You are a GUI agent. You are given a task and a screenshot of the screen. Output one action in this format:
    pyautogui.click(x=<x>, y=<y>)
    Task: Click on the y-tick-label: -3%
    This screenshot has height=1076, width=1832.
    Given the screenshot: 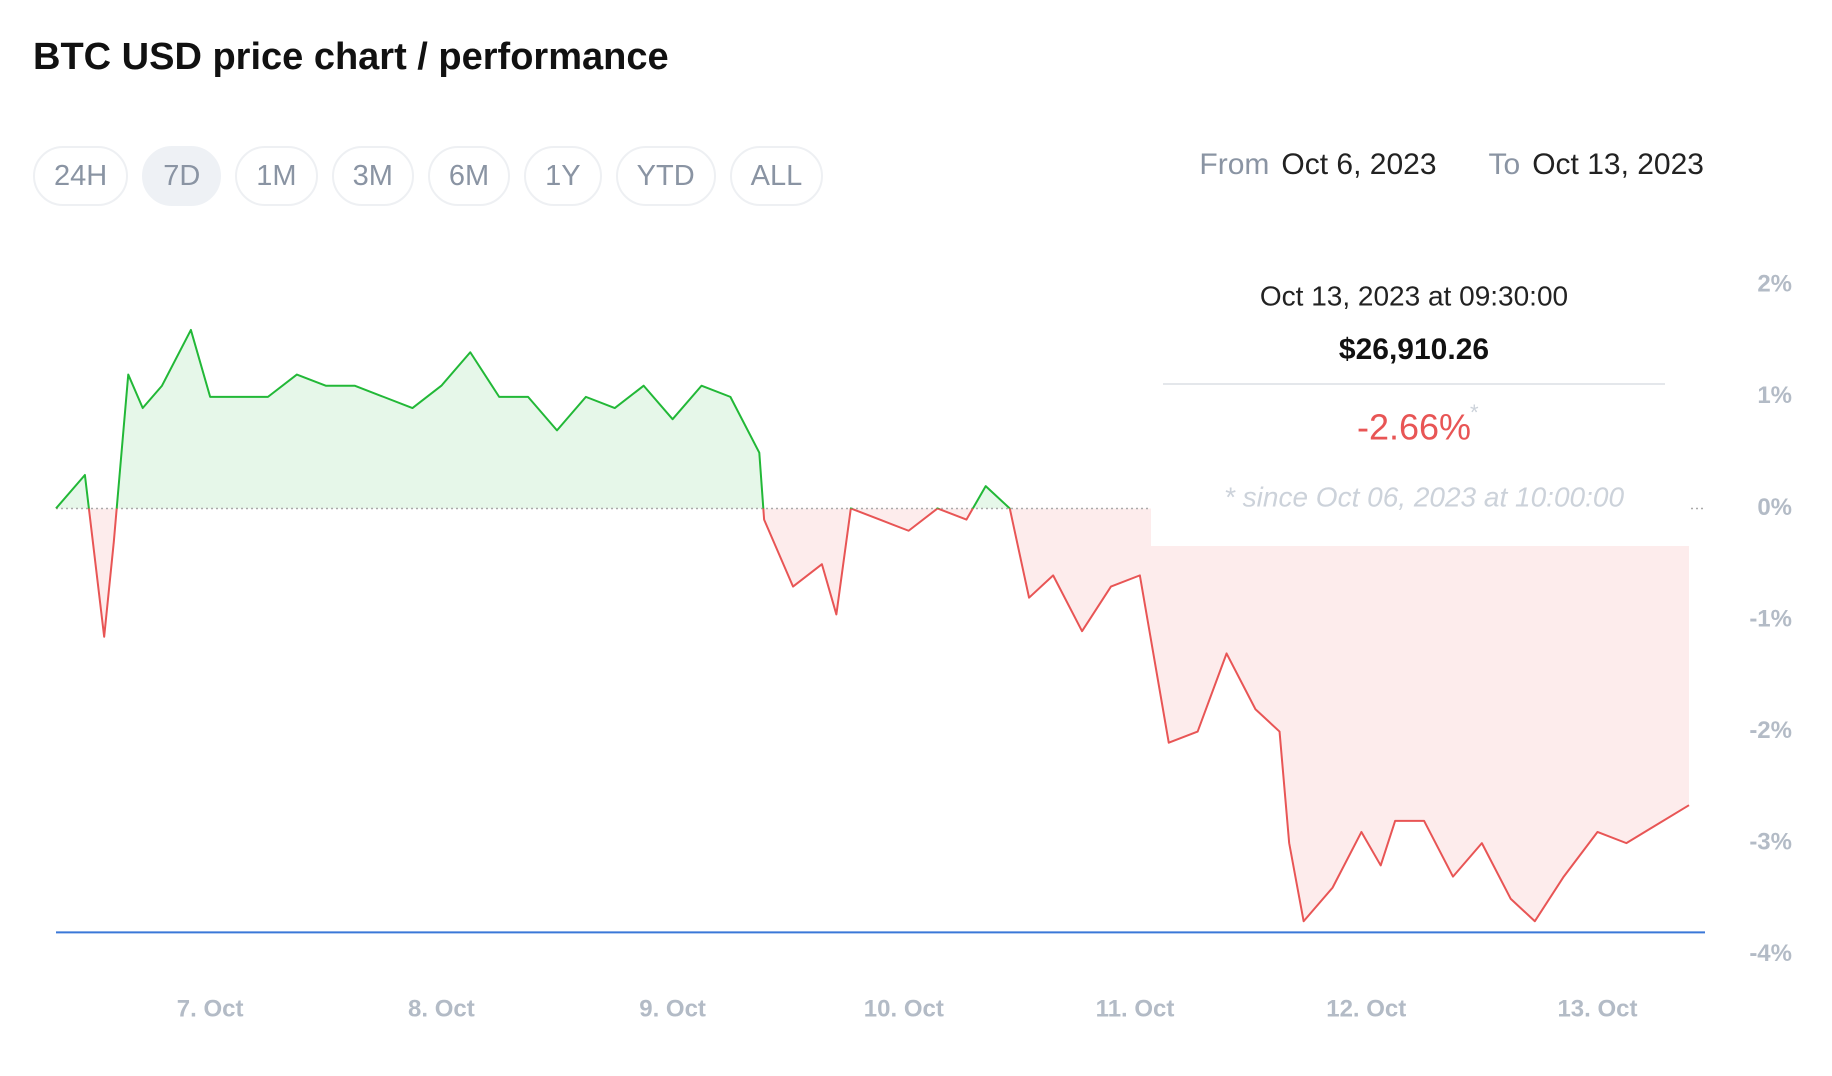 What is the action you would take?
    pyautogui.click(x=1770, y=841)
    